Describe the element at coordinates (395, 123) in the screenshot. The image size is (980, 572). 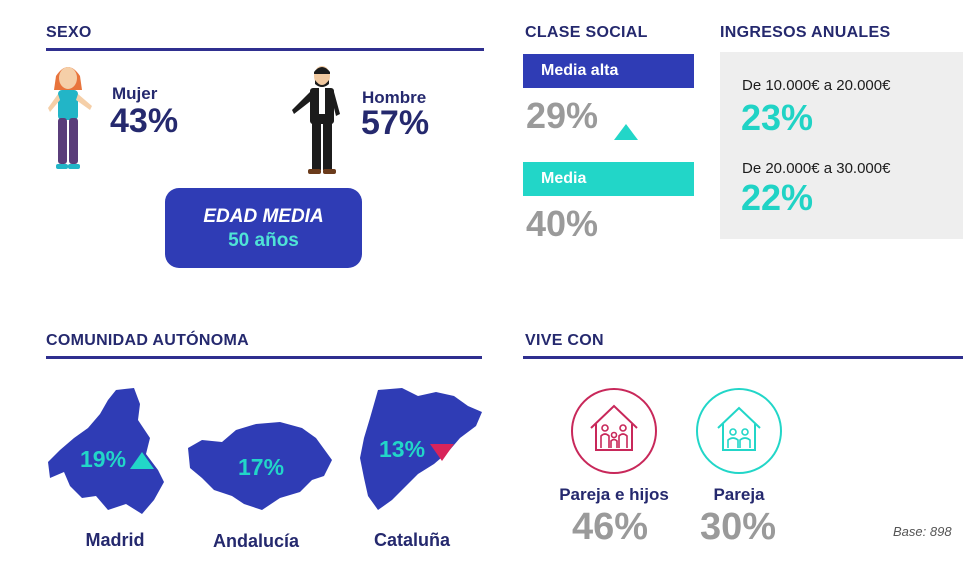
I see `hombre-percentage: 57%` at that location.